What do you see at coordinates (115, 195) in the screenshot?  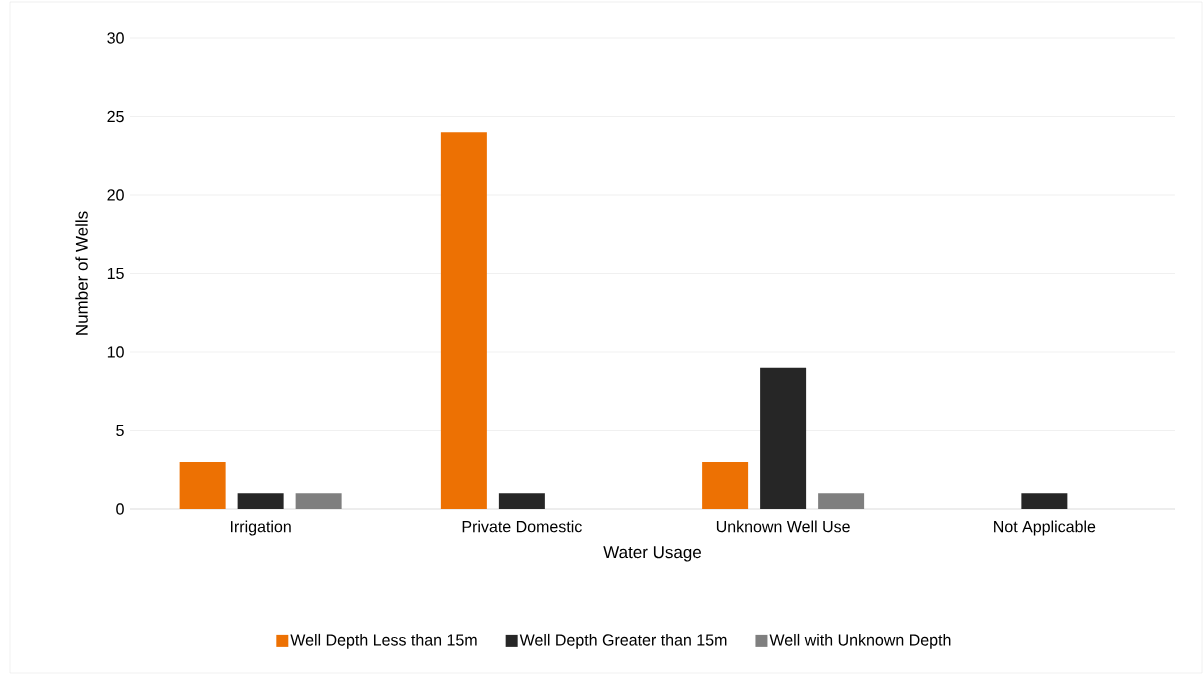 I see `y-tick-label: 20` at bounding box center [115, 195].